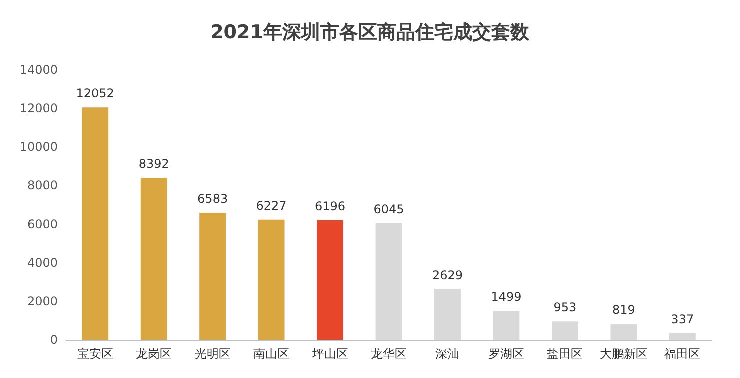 The height and width of the screenshot is (378, 740). Describe the element at coordinates (389, 209) in the screenshot. I see `data-label: 6045` at that location.